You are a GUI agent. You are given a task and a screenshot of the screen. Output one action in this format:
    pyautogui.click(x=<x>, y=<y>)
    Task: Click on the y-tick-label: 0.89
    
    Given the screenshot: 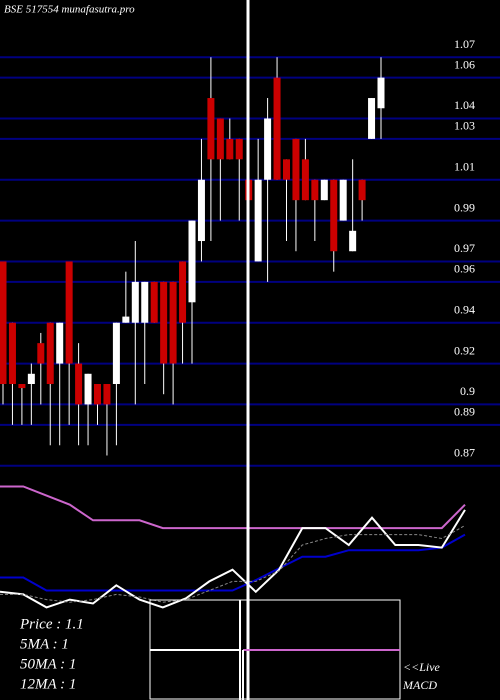 What is the action you would take?
    pyautogui.click(x=464, y=412)
    